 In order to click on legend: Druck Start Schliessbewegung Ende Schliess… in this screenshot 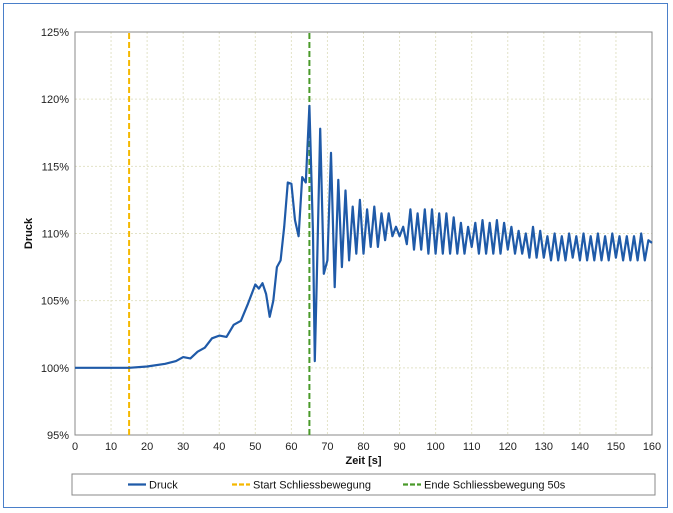, I will do `click(363, 484)`.